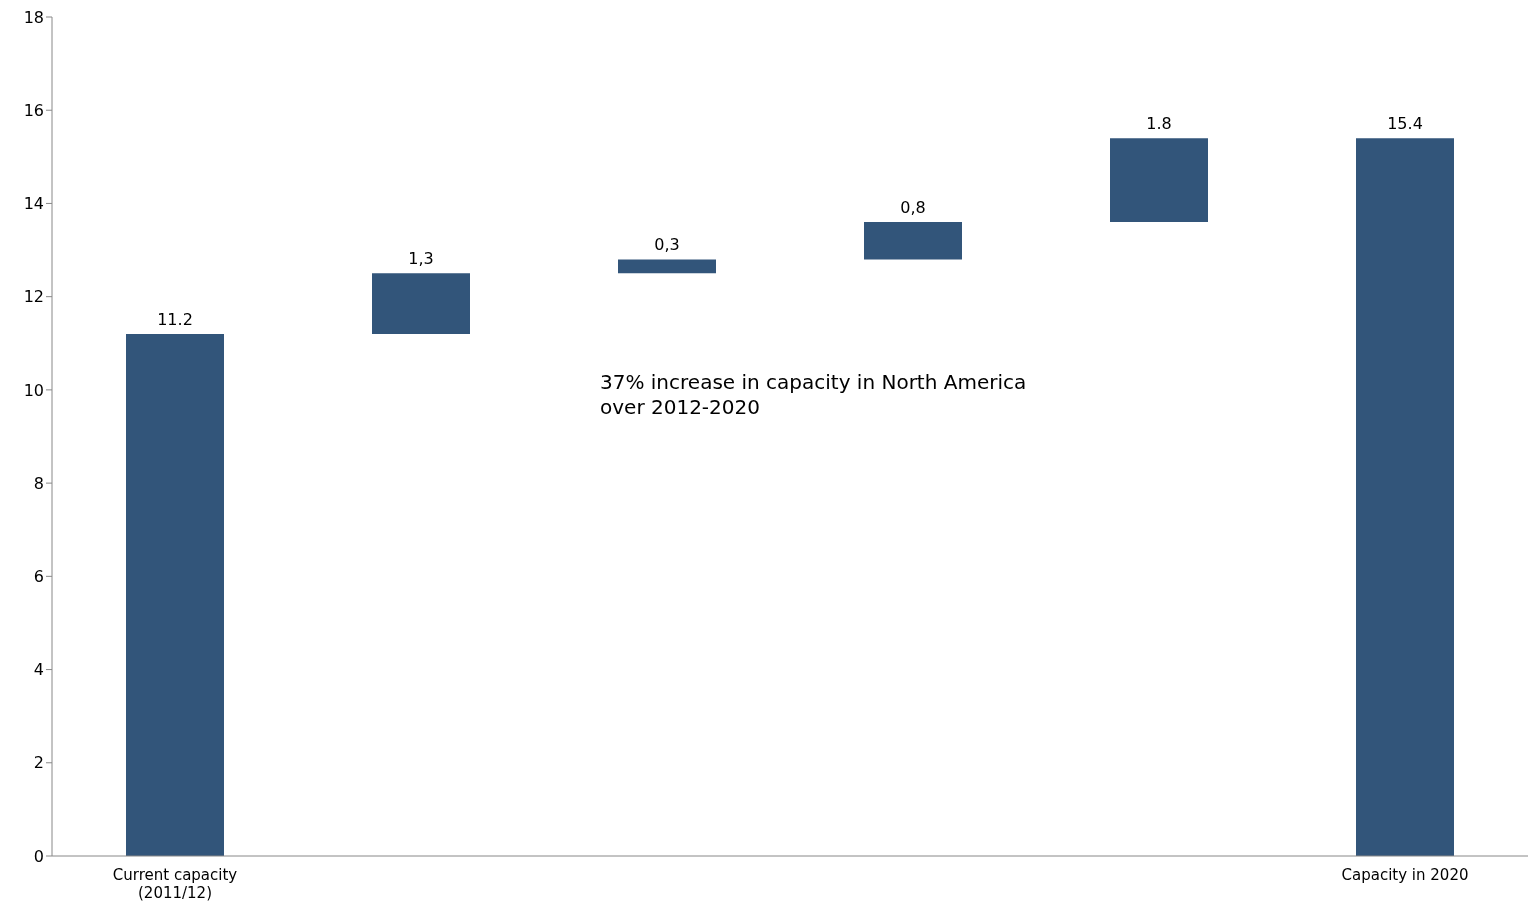  I want to click on y-tick-label: 18, so click(33, 17).